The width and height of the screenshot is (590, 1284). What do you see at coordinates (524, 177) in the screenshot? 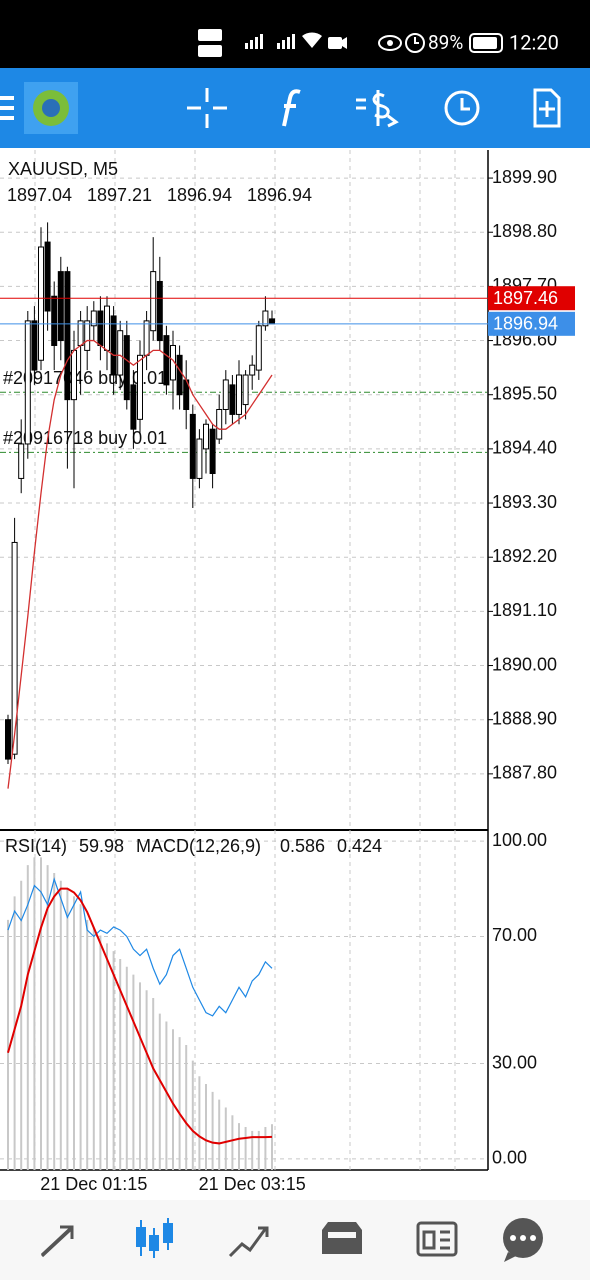
I see `price-tick-label: 1899.90` at bounding box center [524, 177].